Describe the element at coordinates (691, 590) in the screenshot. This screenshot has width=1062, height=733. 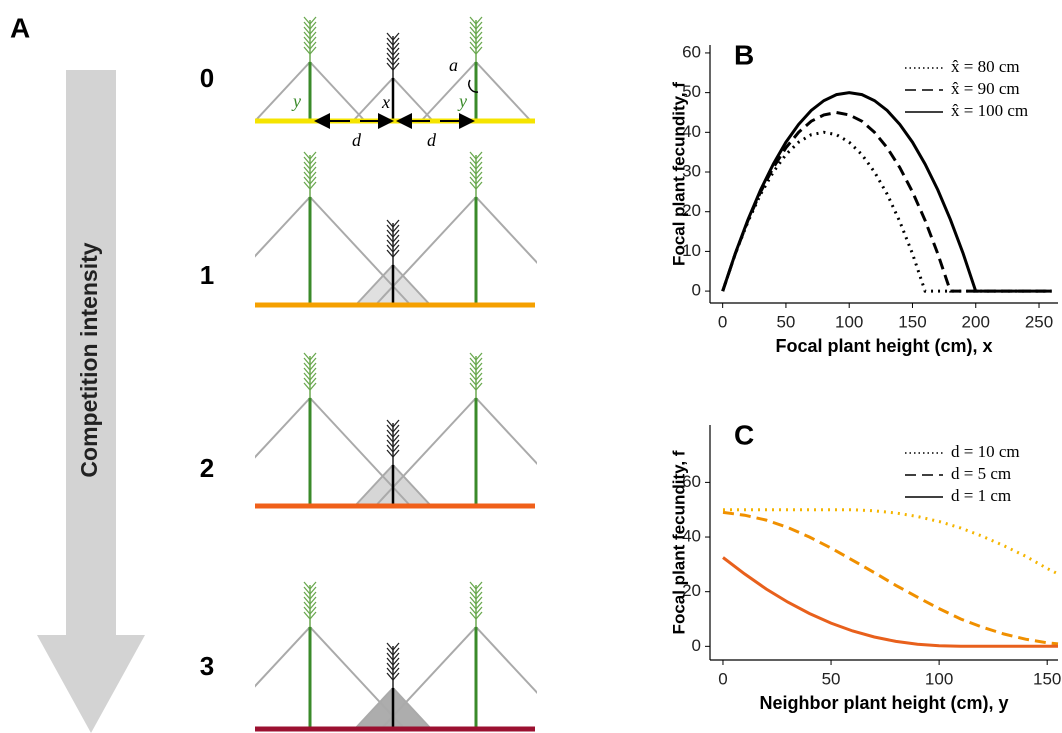
I see `y-tick-label: 20` at that location.